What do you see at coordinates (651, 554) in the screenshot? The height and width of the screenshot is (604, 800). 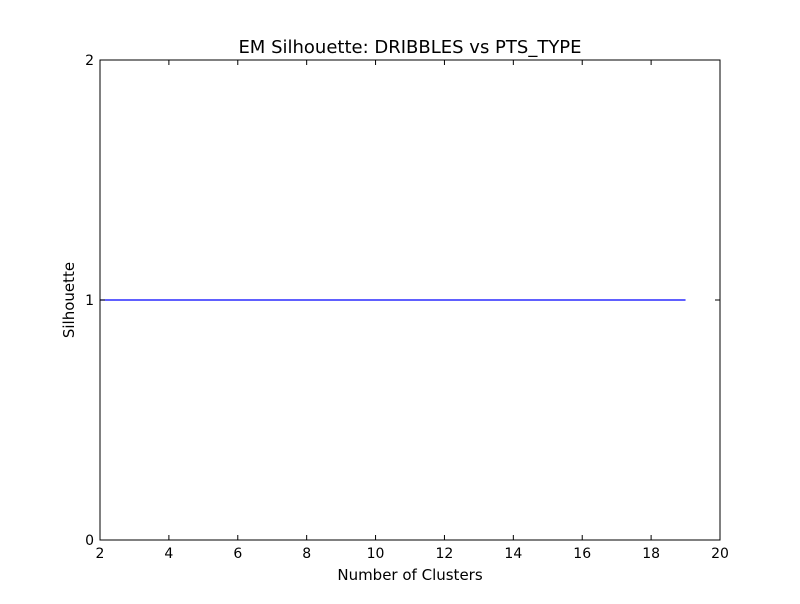 I see `x-tick-label: 18` at bounding box center [651, 554].